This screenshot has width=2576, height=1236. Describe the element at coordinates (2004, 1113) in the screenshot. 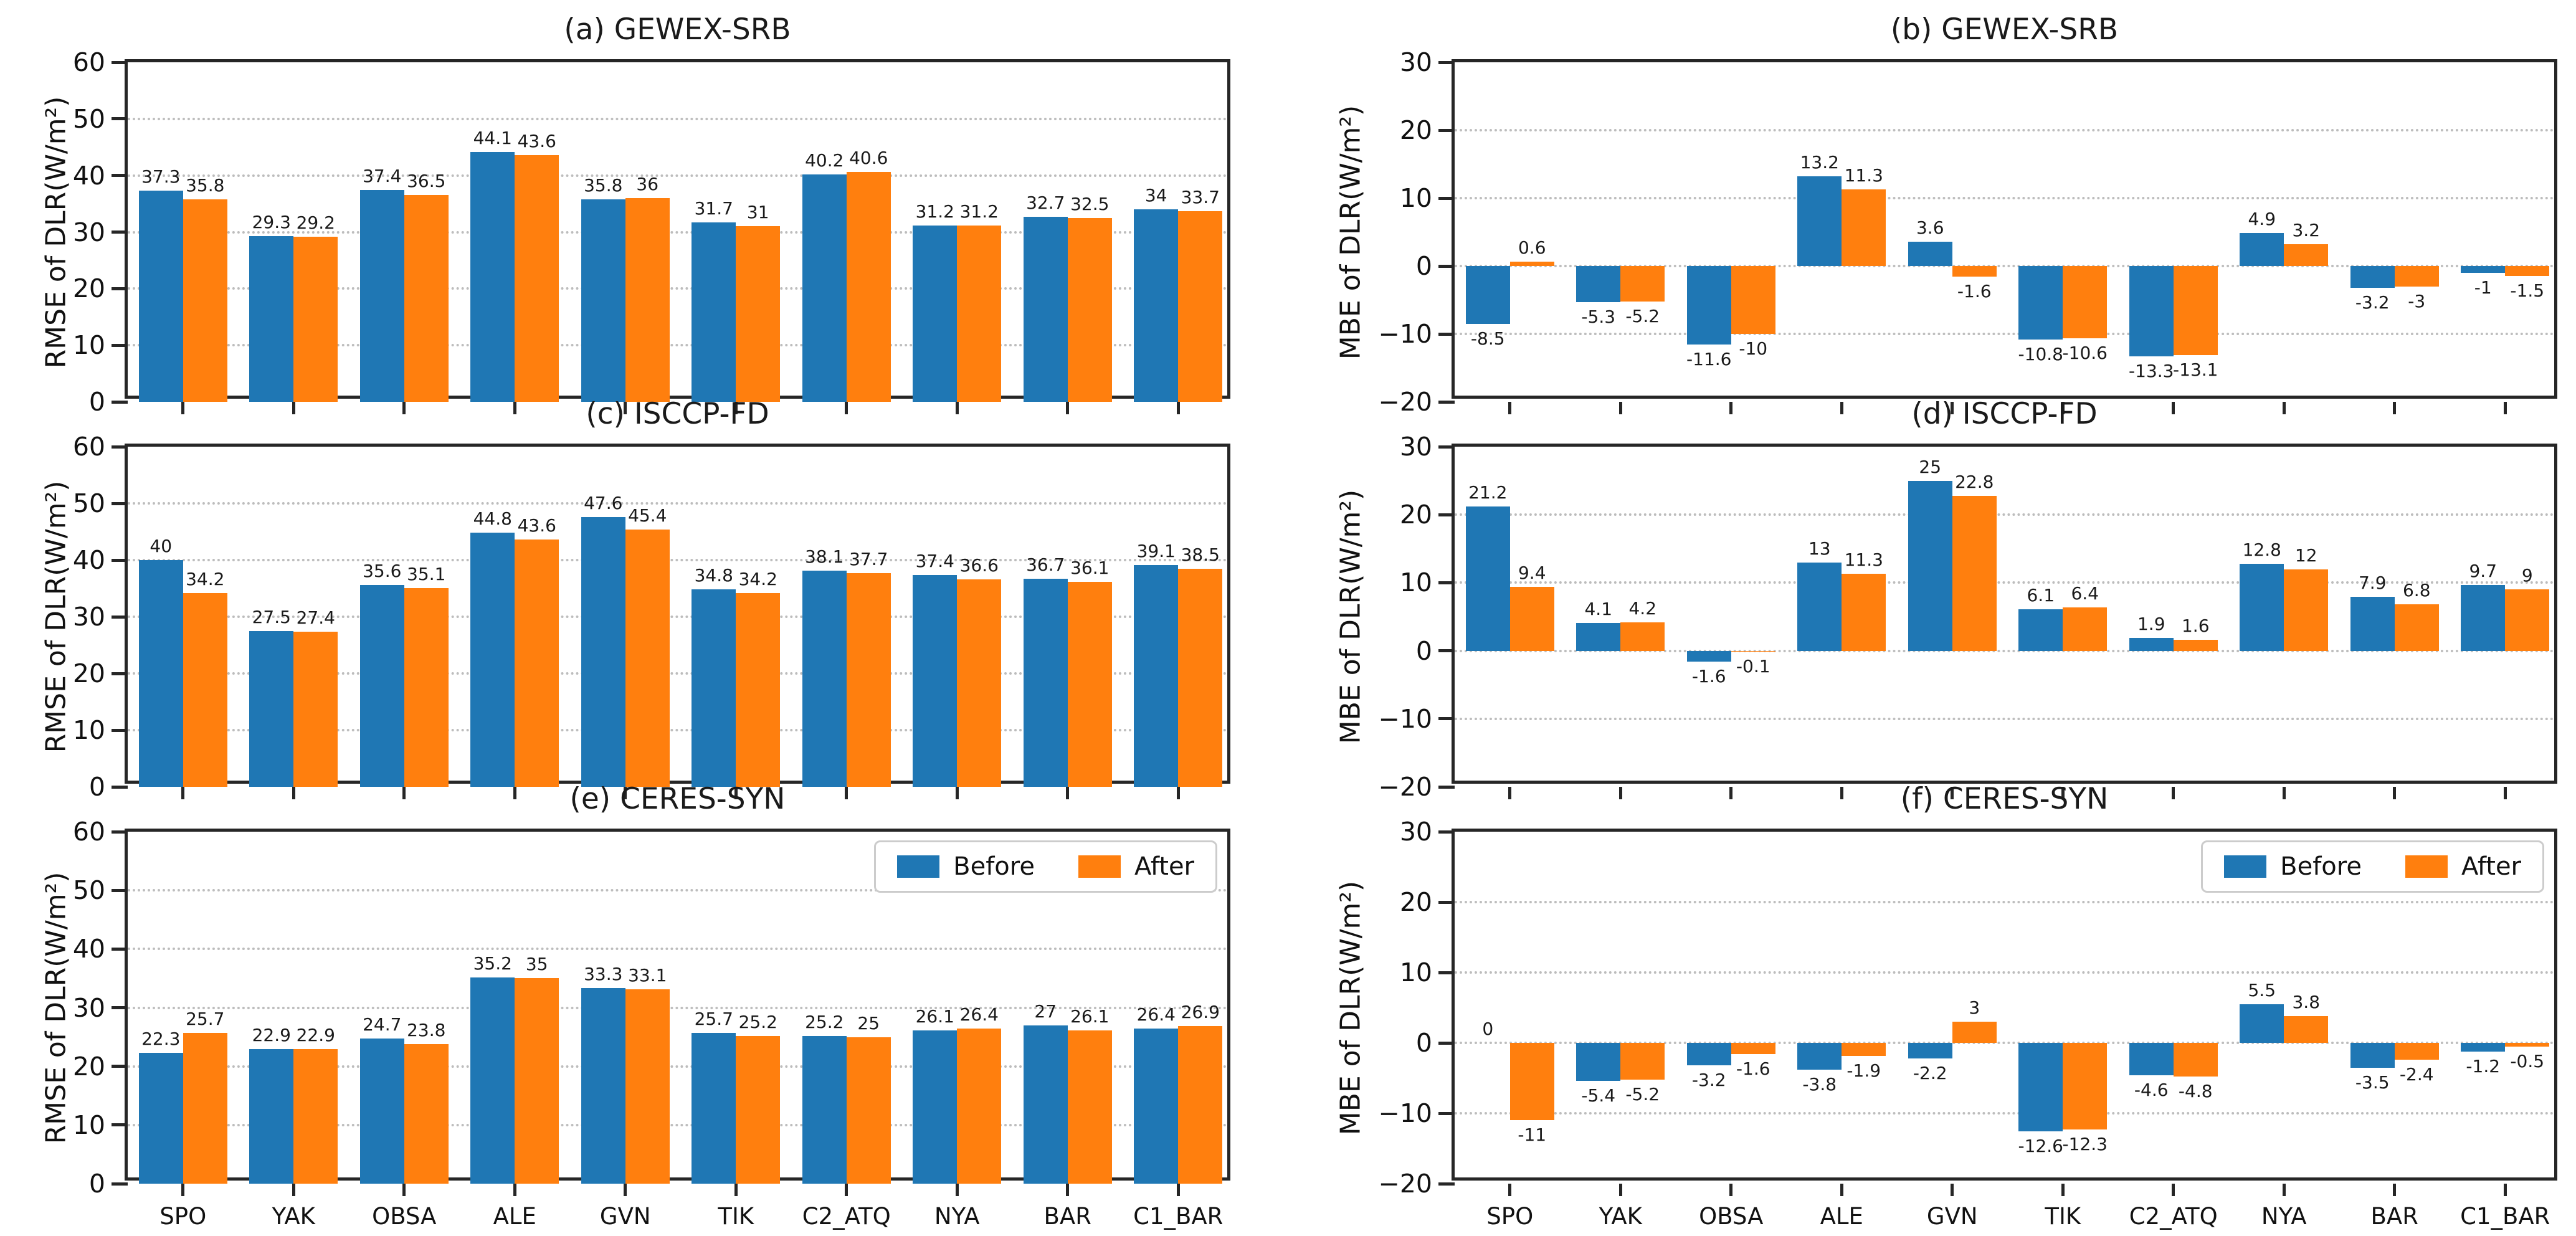

I see `gridline--10` at that location.